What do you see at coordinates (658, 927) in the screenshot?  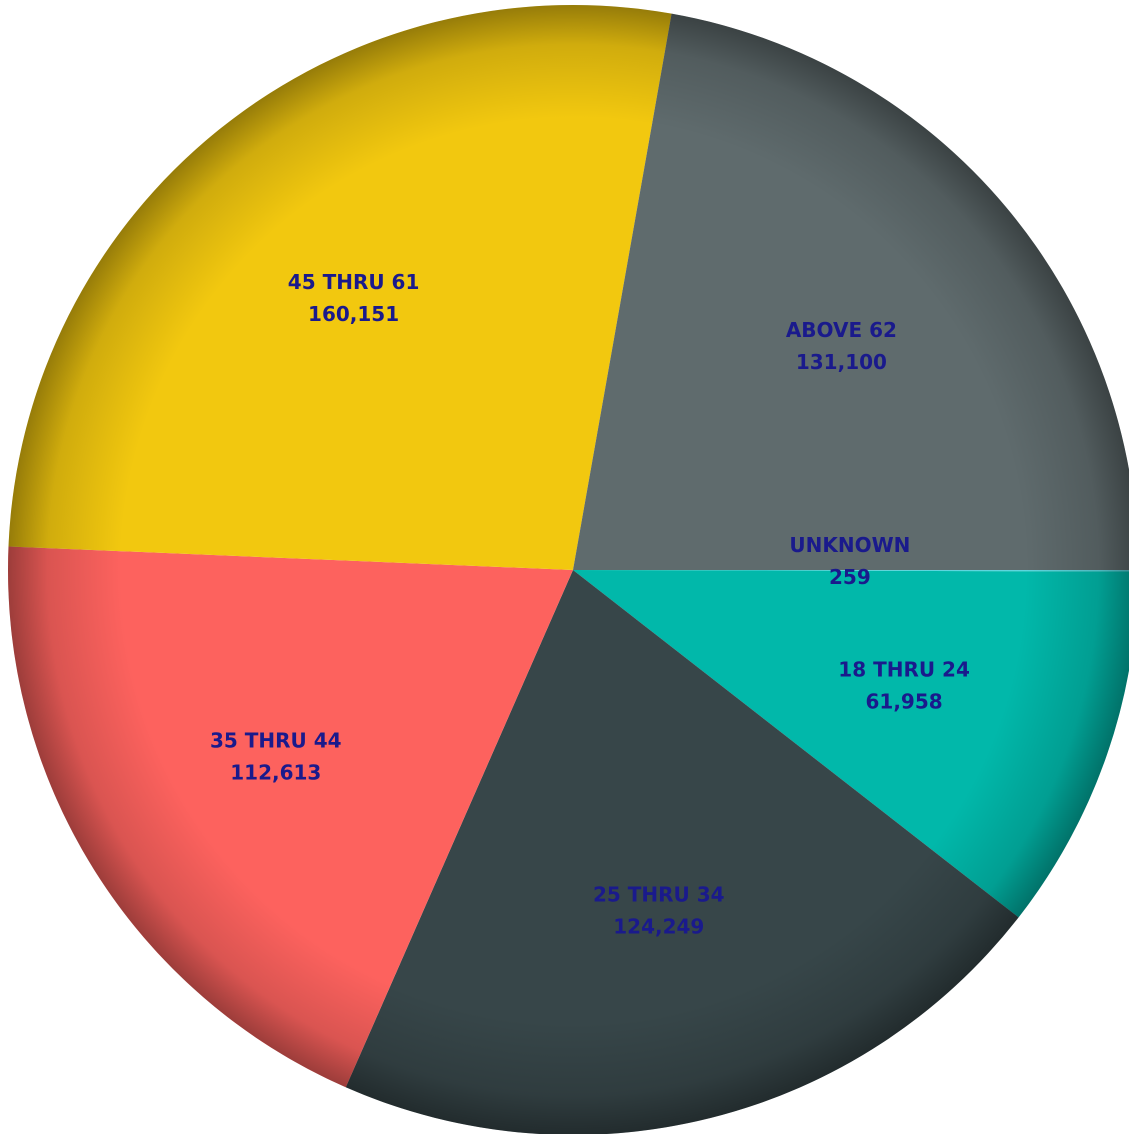 I see `slice-value-label: 124,249` at bounding box center [658, 927].